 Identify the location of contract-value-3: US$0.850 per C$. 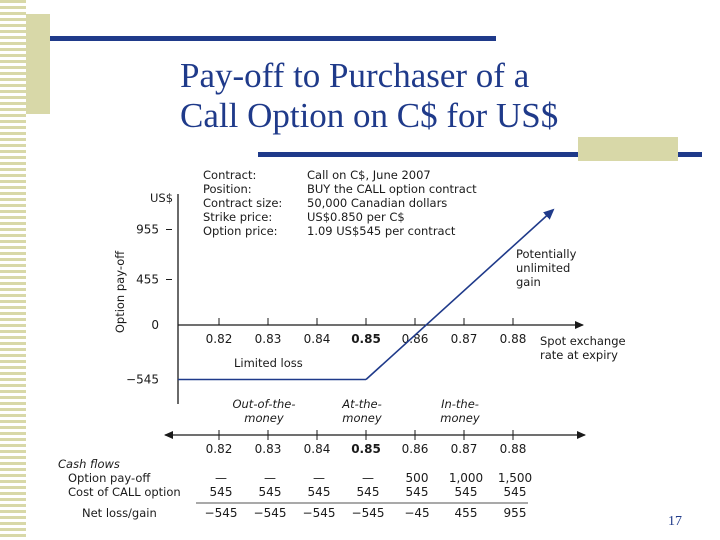
(356, 217).